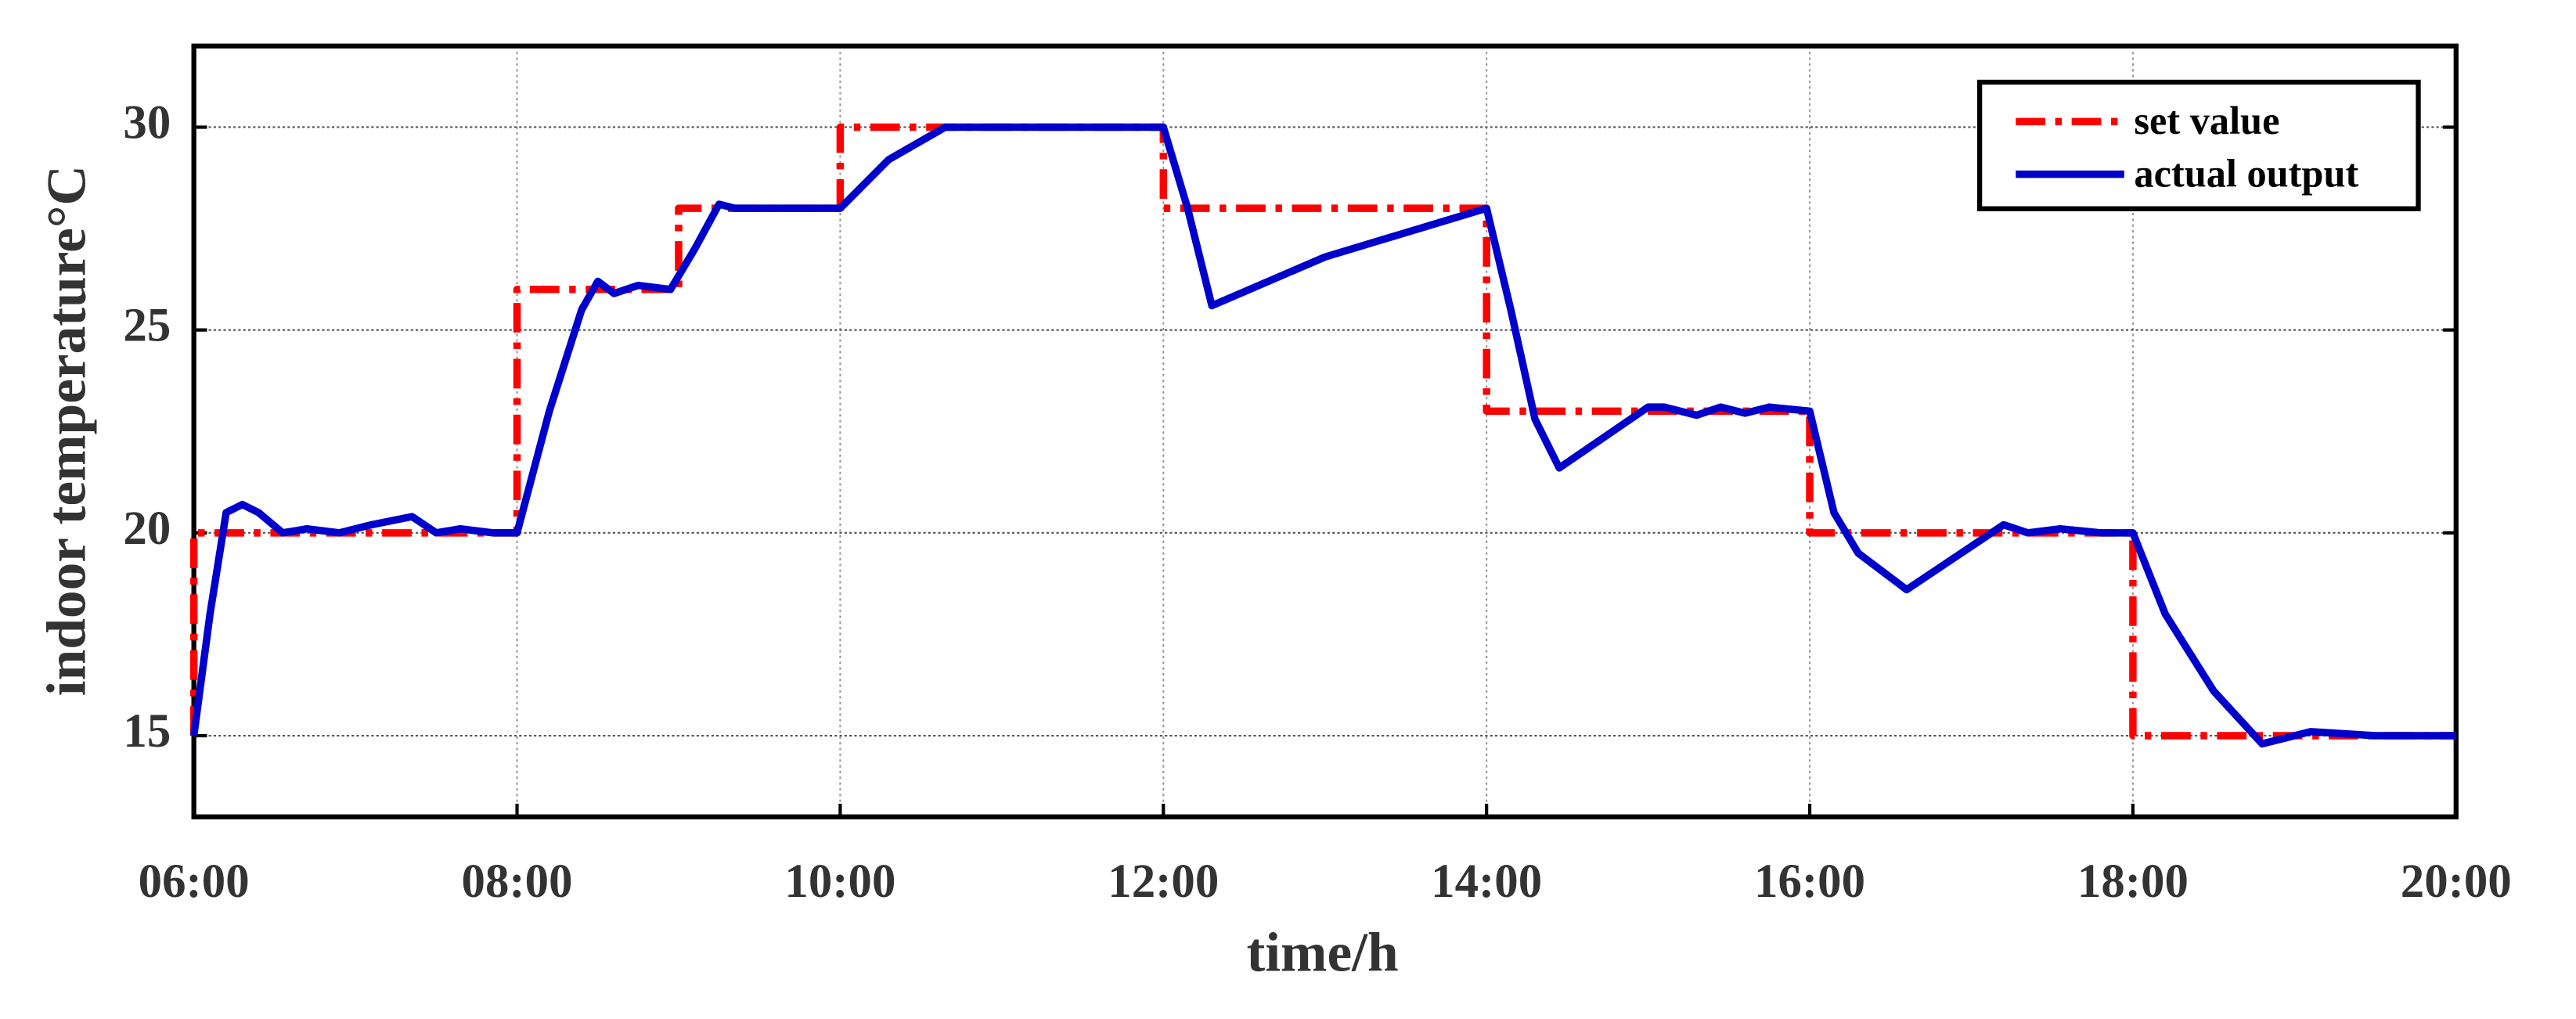 The image size is (2576, 1019). What do you see at coordinates (2456, 882) in the screenshot?
I see `x-tick-label: 20:00` at bounding box center [2456, 882].